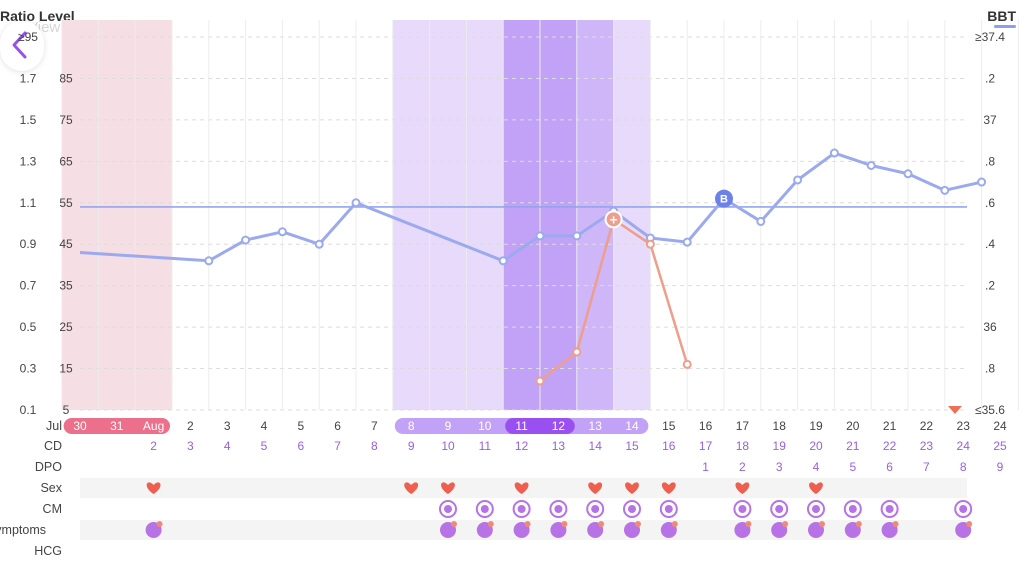  I want to click on date-label: 6, so click(337, 426).